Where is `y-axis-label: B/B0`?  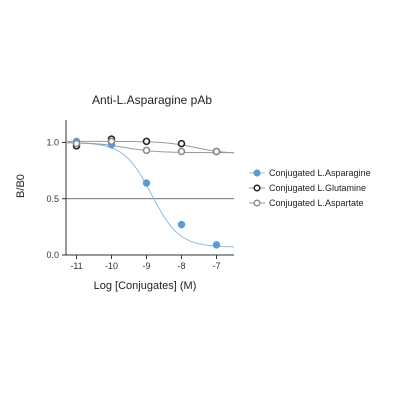
y-axis-label: B/B0 is located at coordinates (21, 186).